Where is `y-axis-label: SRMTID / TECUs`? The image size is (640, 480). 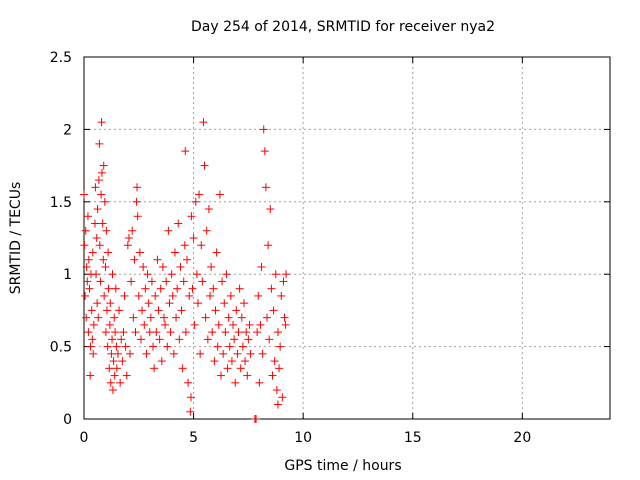
y-axis-label: SRMTID / TECUs is located at coordinates (16, 238).